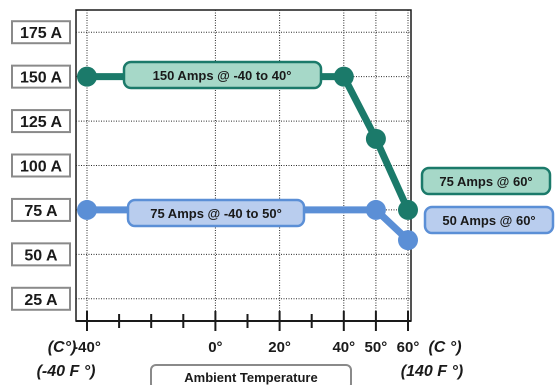 The height and width of the screenshot is (385, 556). I want to click on series-1-annotation-label: 50 Amps @ 60°, so click(488, 220).